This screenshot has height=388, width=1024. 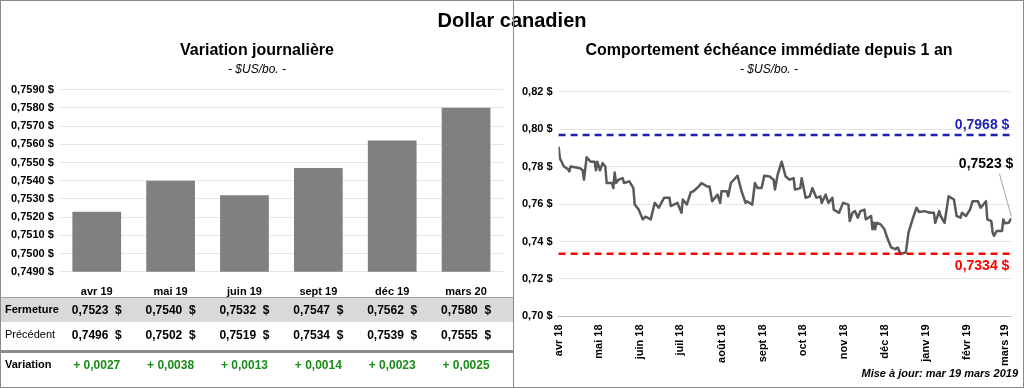 I want to click on y-tick-label: 0,7510 $, so click(x=32, y=234).